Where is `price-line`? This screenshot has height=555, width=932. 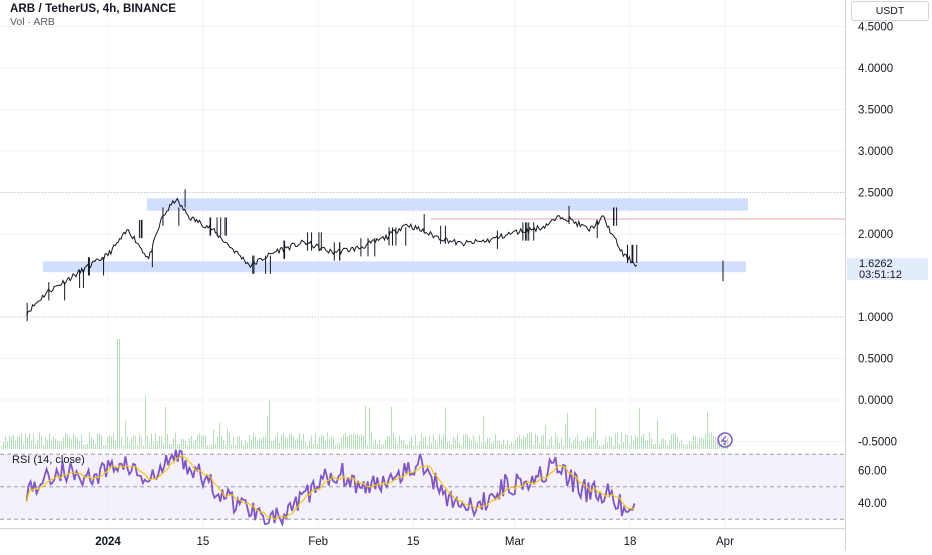
price-line is located at coordinates (332, 256).